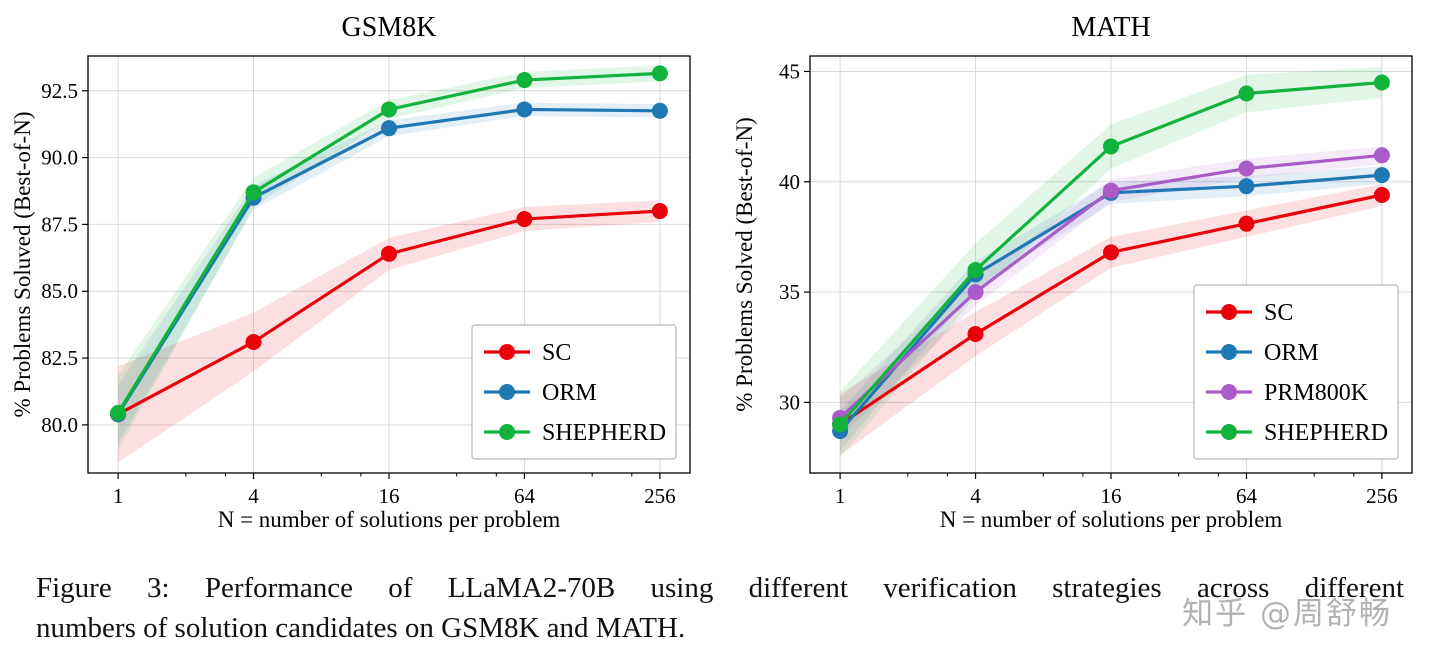  What do you see at coordinates (59, 224) in the screenshot?
I see `y-tick-label: 87.5` at bounding box center [59, 224].